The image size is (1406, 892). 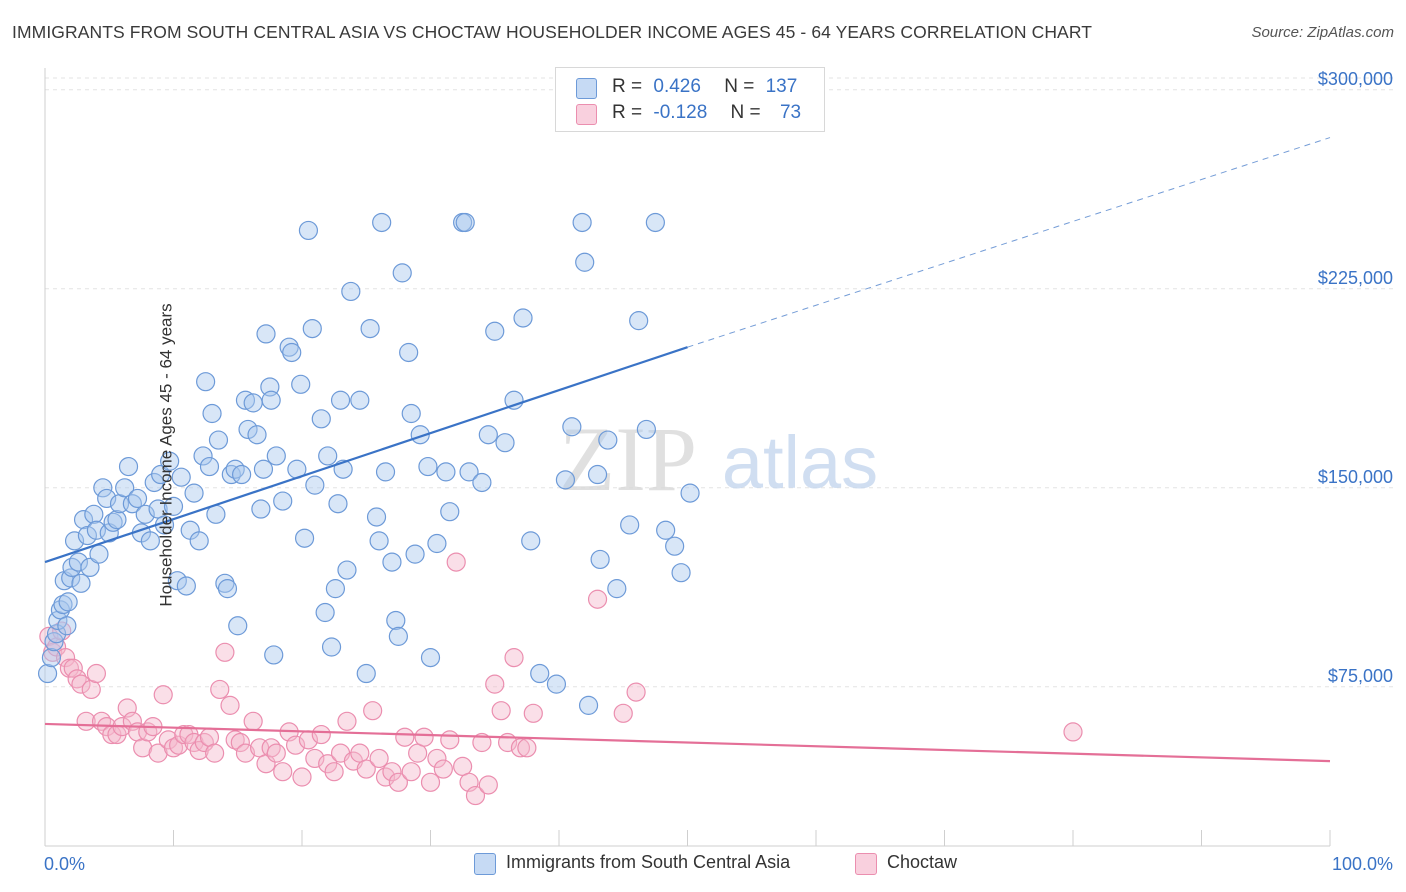 What do you see at coordinates (1009, 242) in the screenshot?
I see `south-central-asia-trend-extension` at bounding box center [1009, 242].